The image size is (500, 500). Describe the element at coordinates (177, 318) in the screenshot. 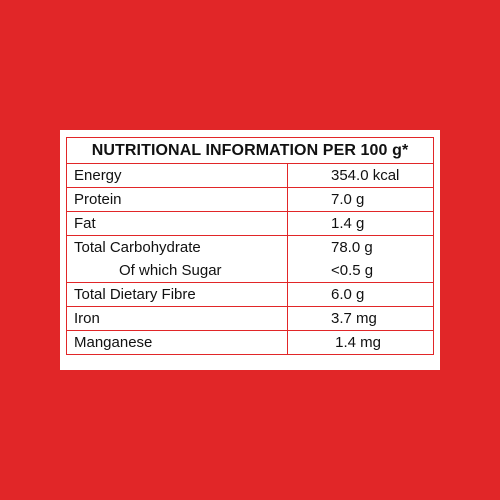

I see `row-name-iron: Iron` at that location.